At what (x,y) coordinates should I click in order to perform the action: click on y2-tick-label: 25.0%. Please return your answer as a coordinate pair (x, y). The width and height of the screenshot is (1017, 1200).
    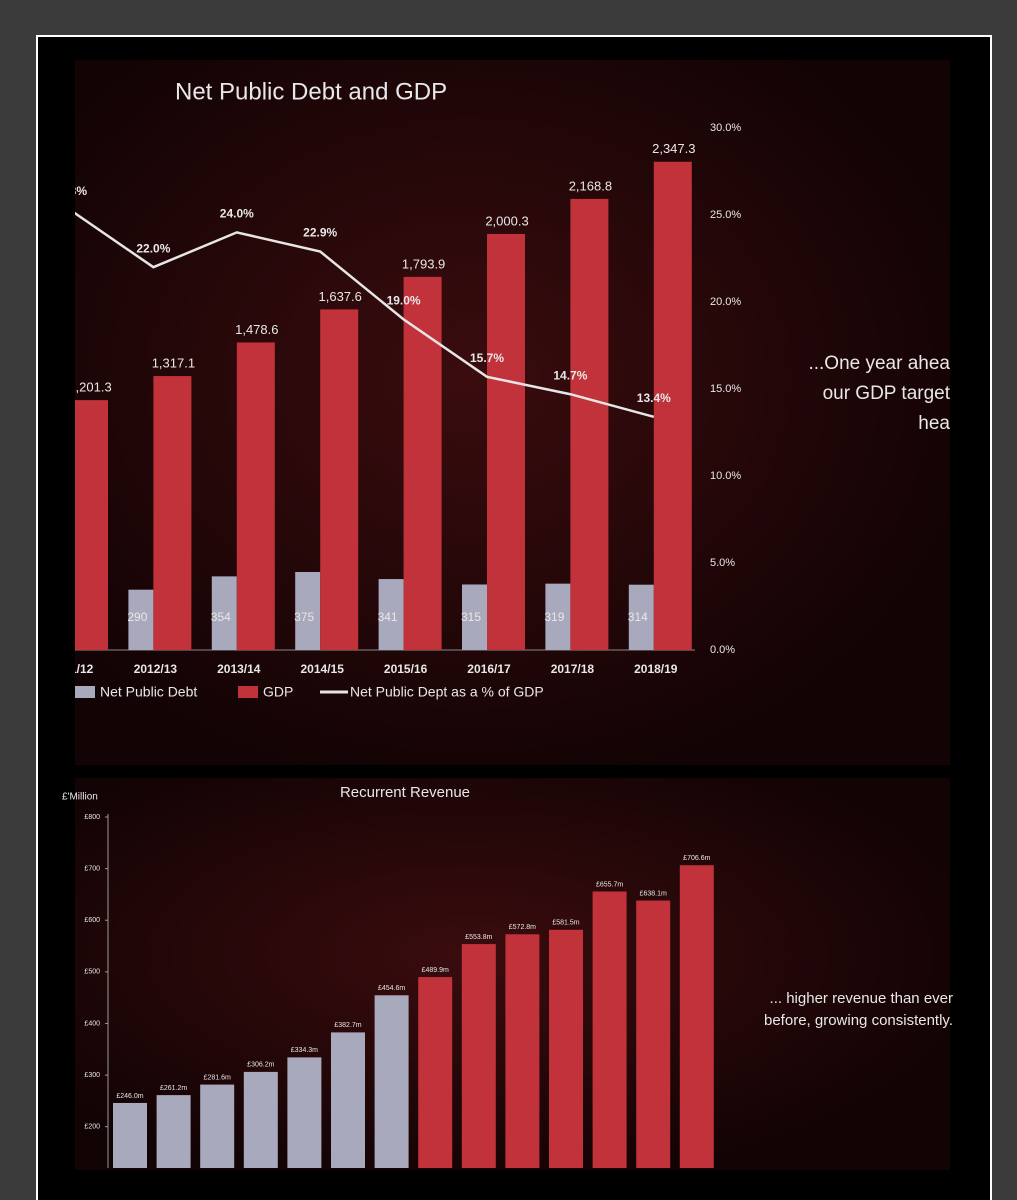
    Looking at the image, I should click on (725, 215).